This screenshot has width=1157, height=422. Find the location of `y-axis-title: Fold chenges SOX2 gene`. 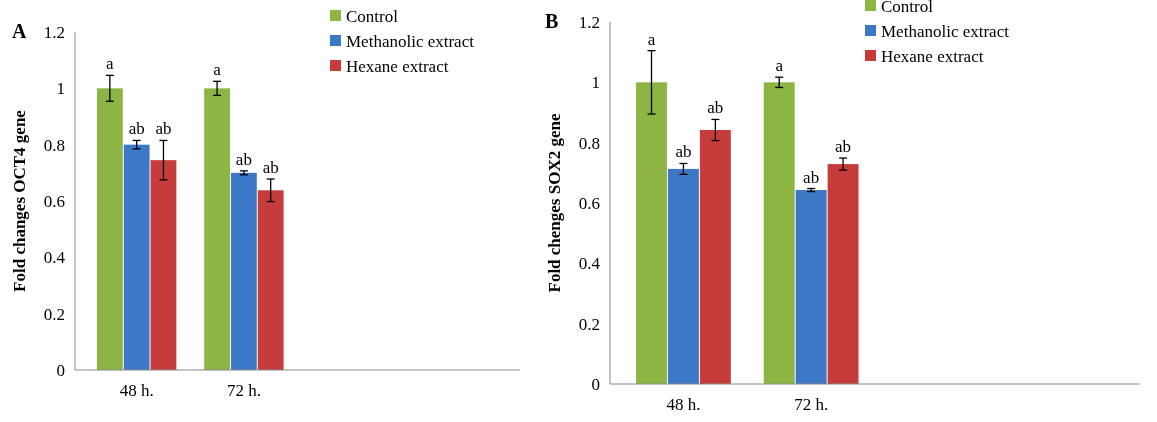

y-axis-title: Fold chenges SOX2 gene is located at coordinates (554, 203).